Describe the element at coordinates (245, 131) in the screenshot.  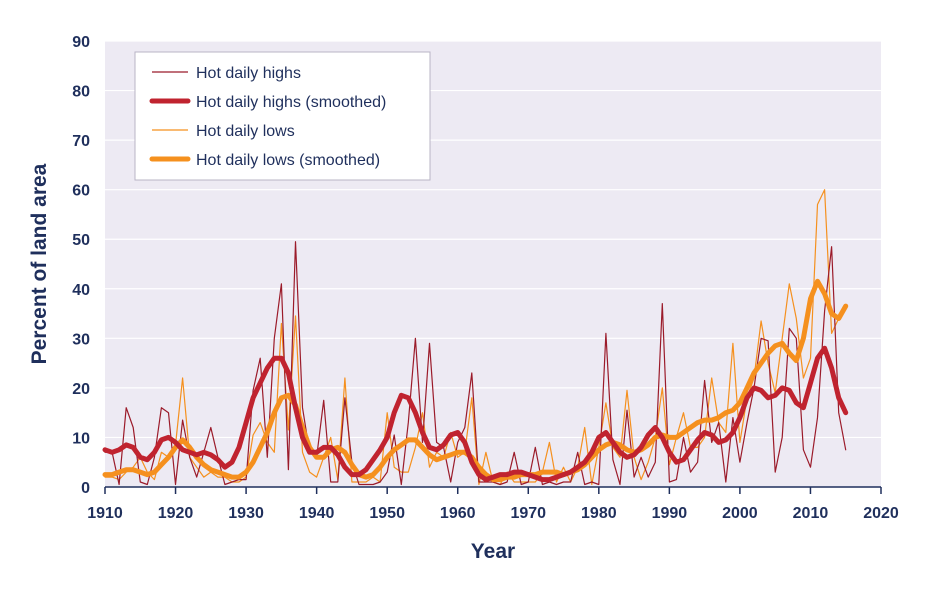
I see `legend-label-lows: Hot daily lows` at that location.